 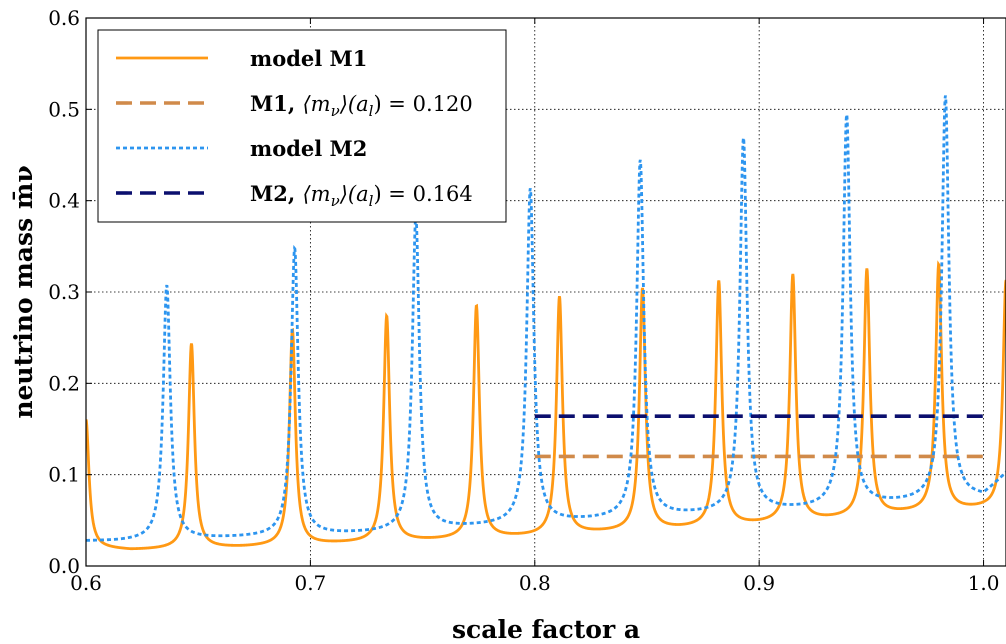 What do you see at coordinates (64, 566) in the screenshot?
I see `y-tick-label: 0.0` at bounding box center [64, 566].